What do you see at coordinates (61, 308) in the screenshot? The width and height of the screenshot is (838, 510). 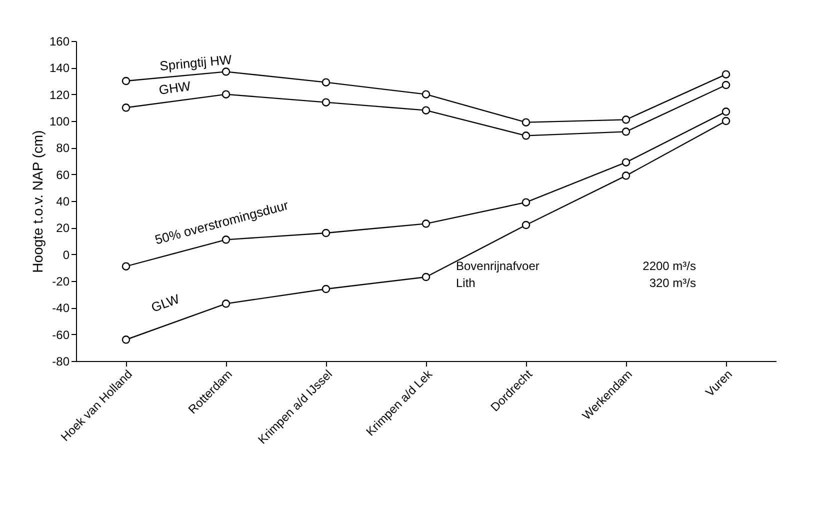 I see `y-tick-label: -40` at bounding box center [61, 308].